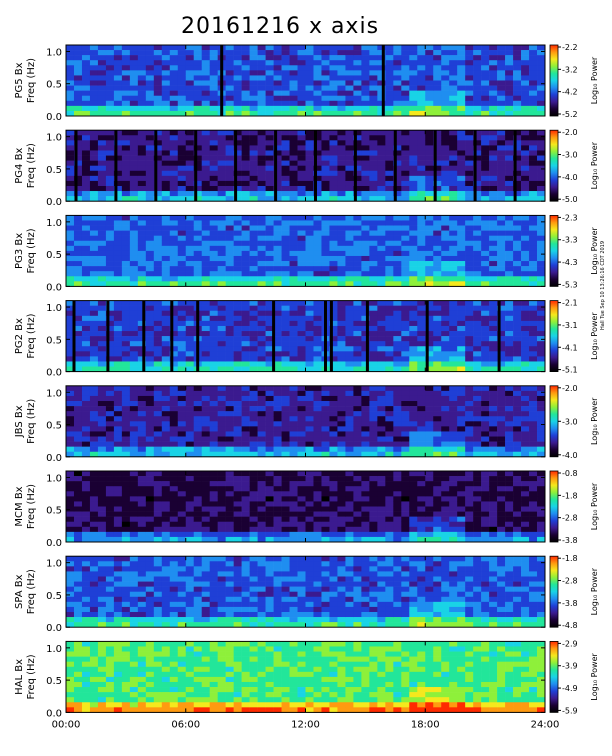 The height and width of the screenshot is (756, 612). What do you see at coordinates (172, 336) in the screenshot?
I see `dropout-line` at bounding box center [172, 336].